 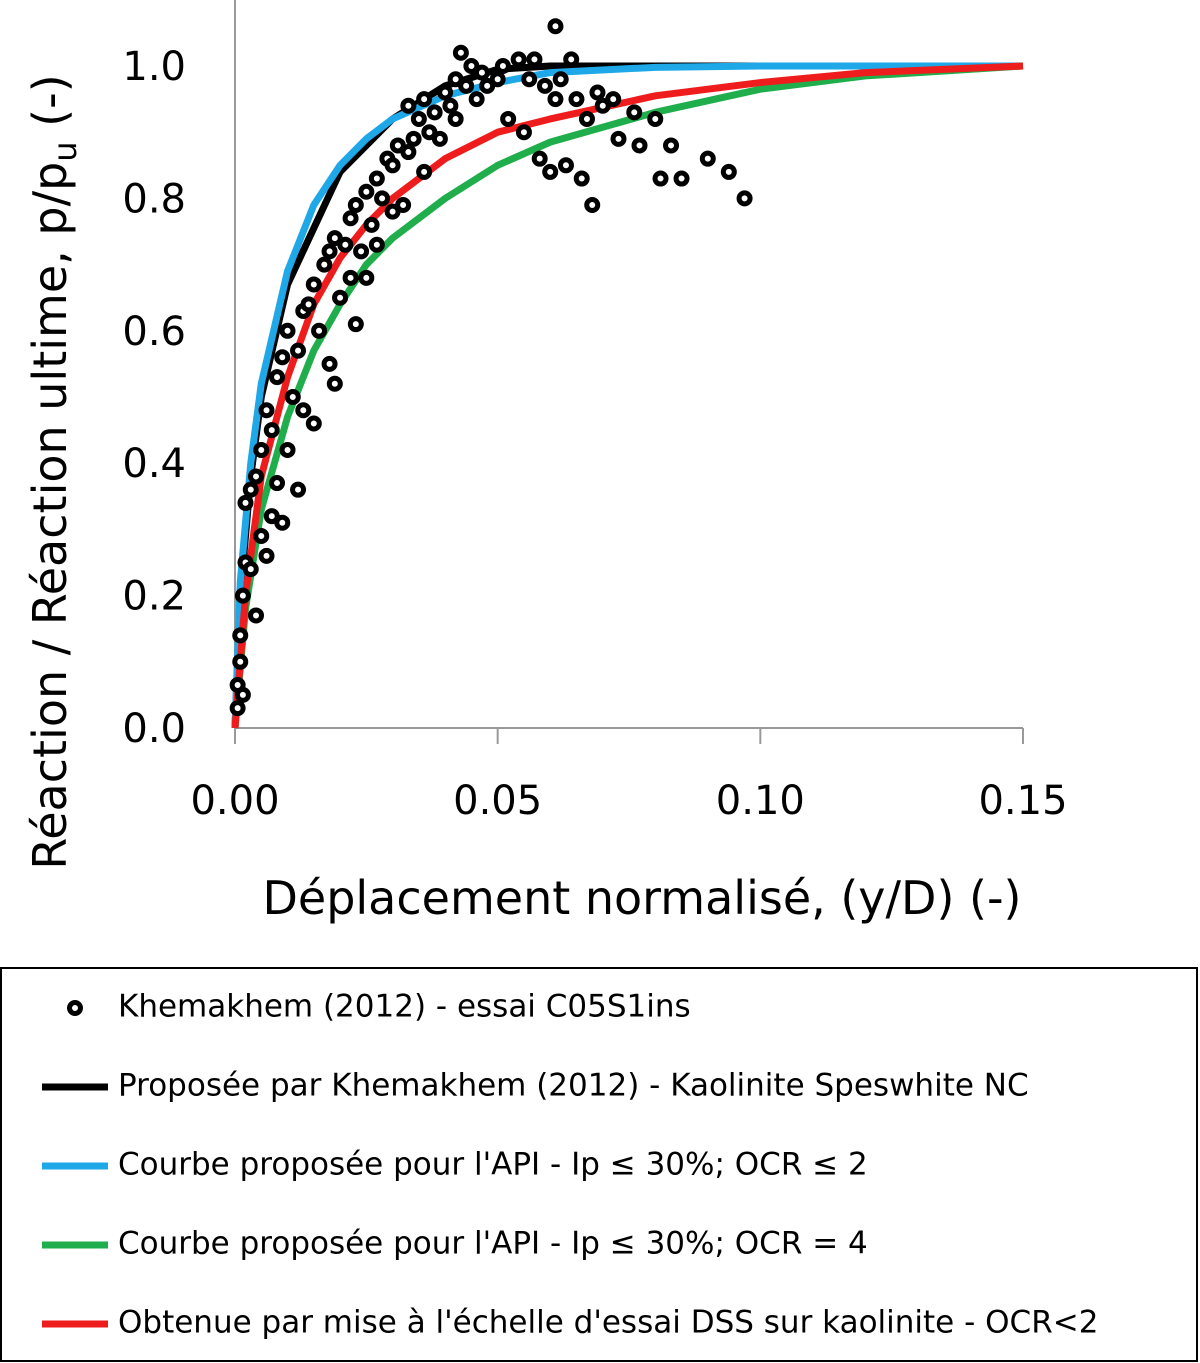 I want to click on y-tick-label: 0.8, so click(x=154, y=199).